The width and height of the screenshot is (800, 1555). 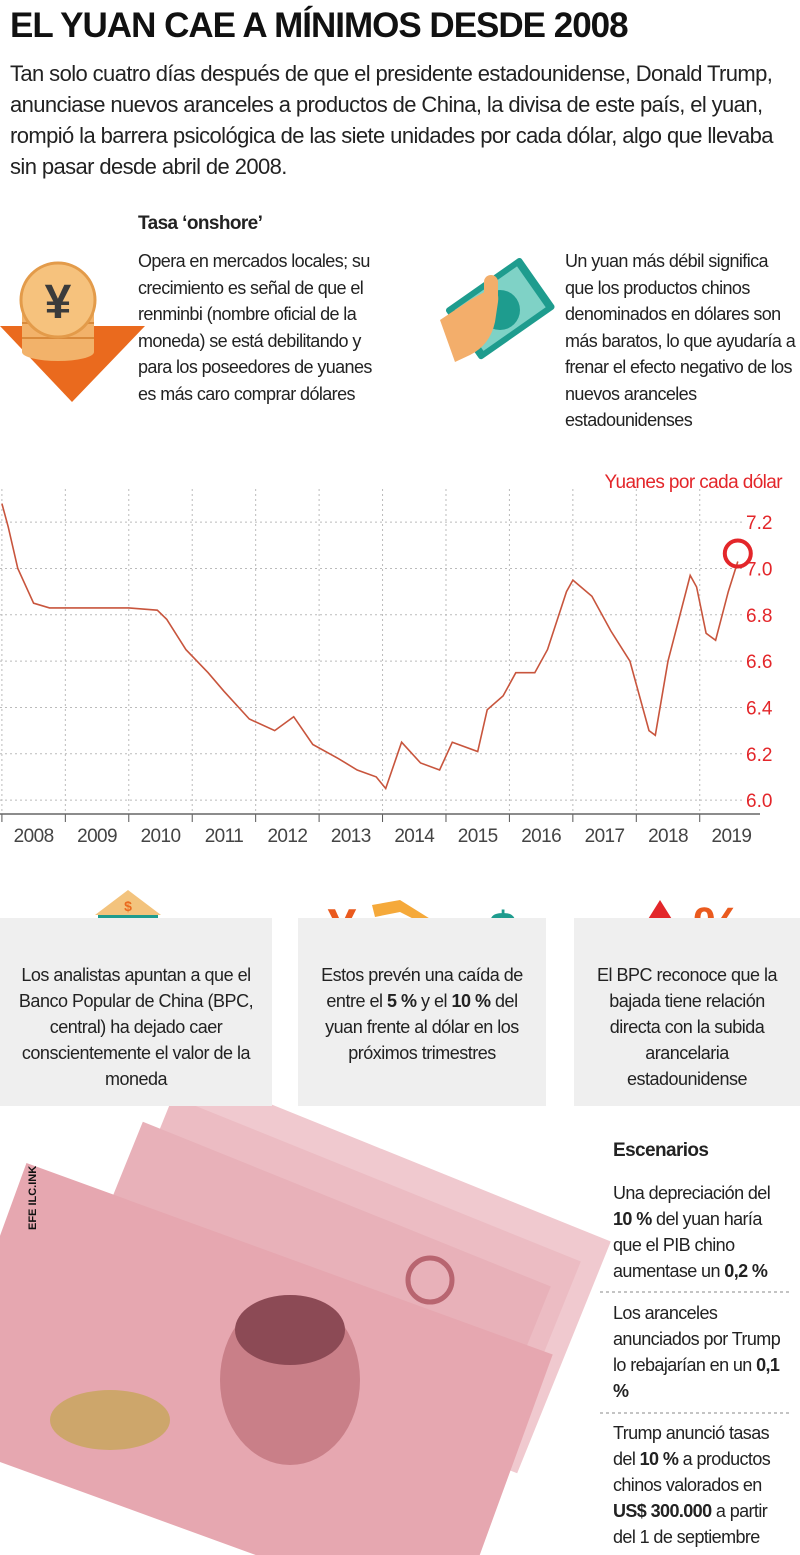 I want to click on highlight: 0,2 %, so click(x=746, y=1271).